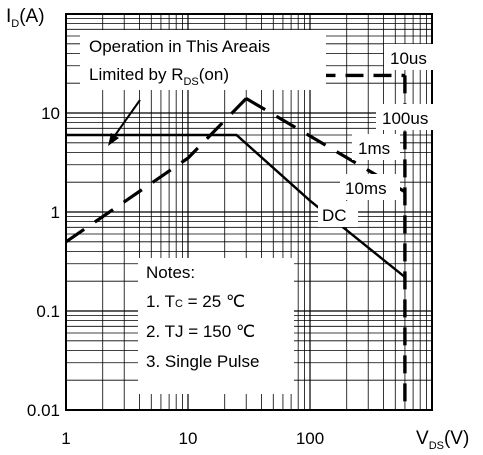 The width and height of the screenshot is (483, 455). What do you see at coordinates (43, 410) in the screenshot?
I see `y-tick-label: 0.01` at bounding box center [43, 410].